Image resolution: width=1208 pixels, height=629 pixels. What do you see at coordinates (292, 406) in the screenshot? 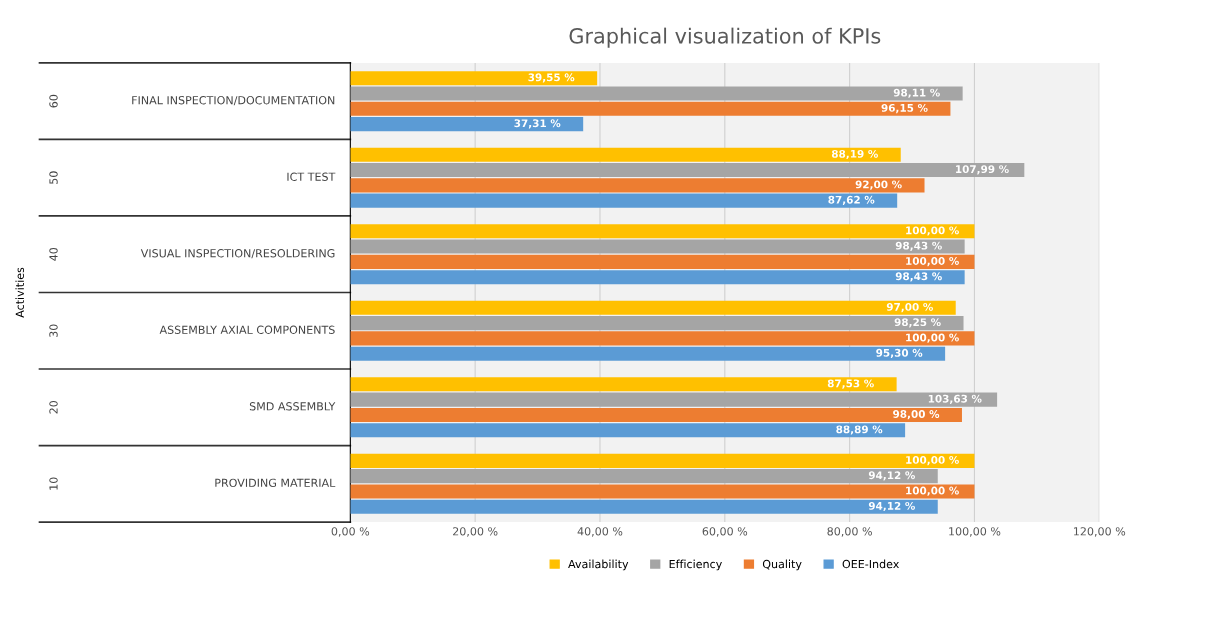
I see `y-tick-label: SMD ASSEMBLY` at bounding box center [292, 406].